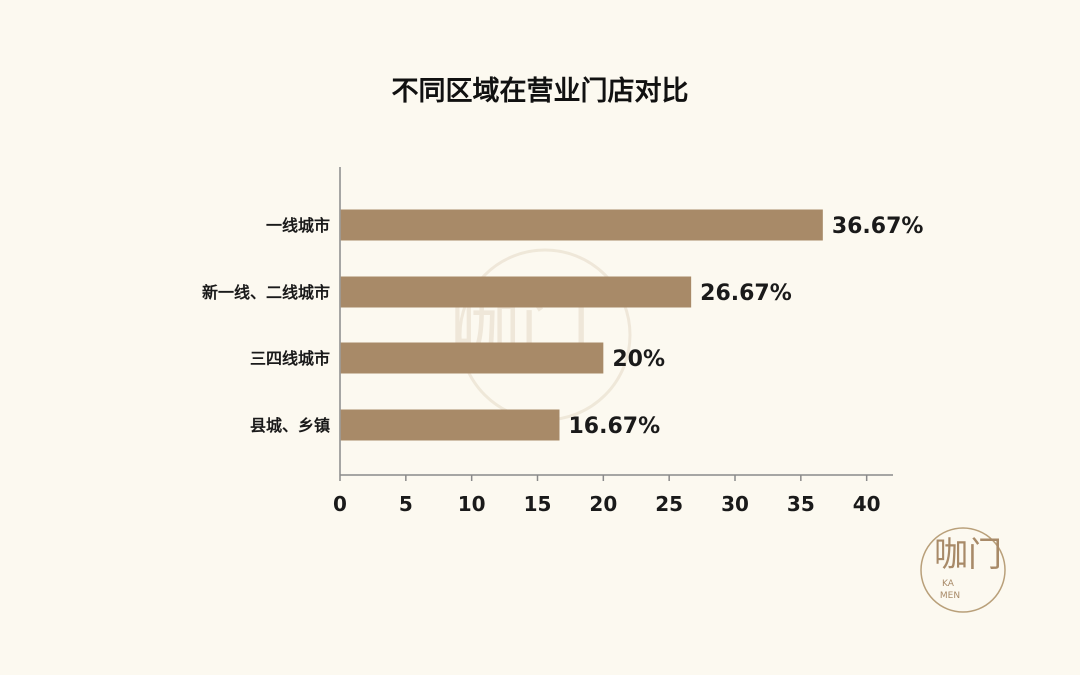 This screenshot has width=1080, height=675. What do you see at coordinates (406, 504) in the screenshot?
I see `x-tick-label-5: 5` at bounding box center [406, 504].